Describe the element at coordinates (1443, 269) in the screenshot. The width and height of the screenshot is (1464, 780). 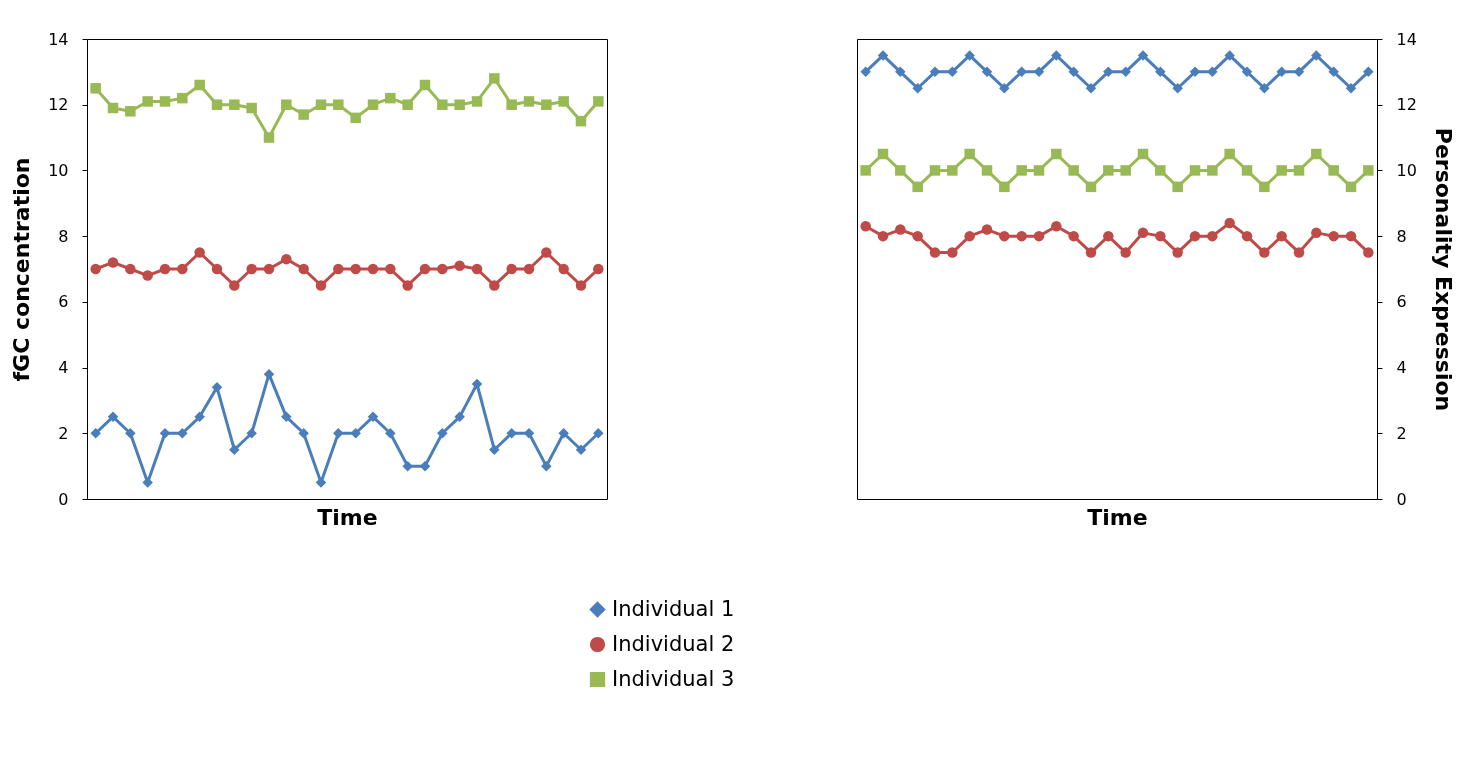
I see `y-axis-title: Personality Expression` at that location.